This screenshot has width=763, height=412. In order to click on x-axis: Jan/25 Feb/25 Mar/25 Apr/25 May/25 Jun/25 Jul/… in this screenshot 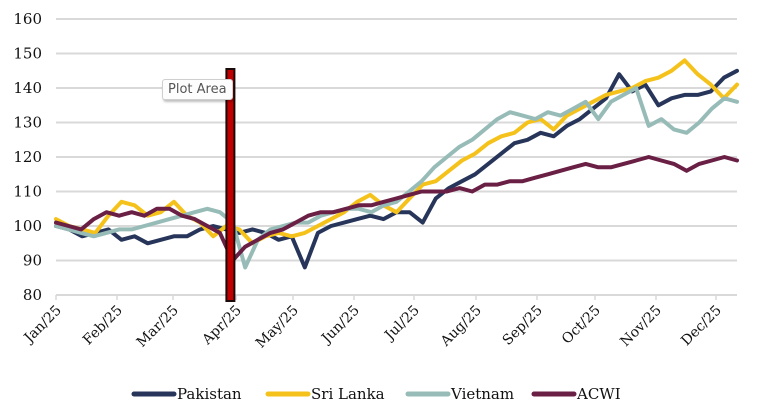, I will do `click(372, 323)`.